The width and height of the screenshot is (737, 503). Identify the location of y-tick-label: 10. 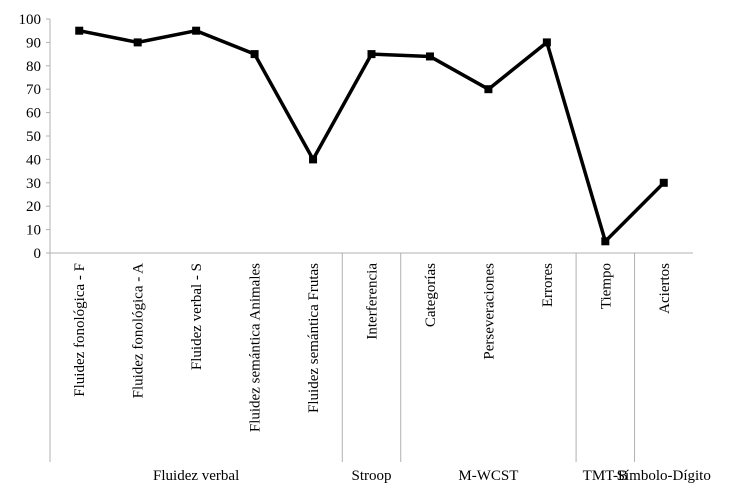
(33, 231).